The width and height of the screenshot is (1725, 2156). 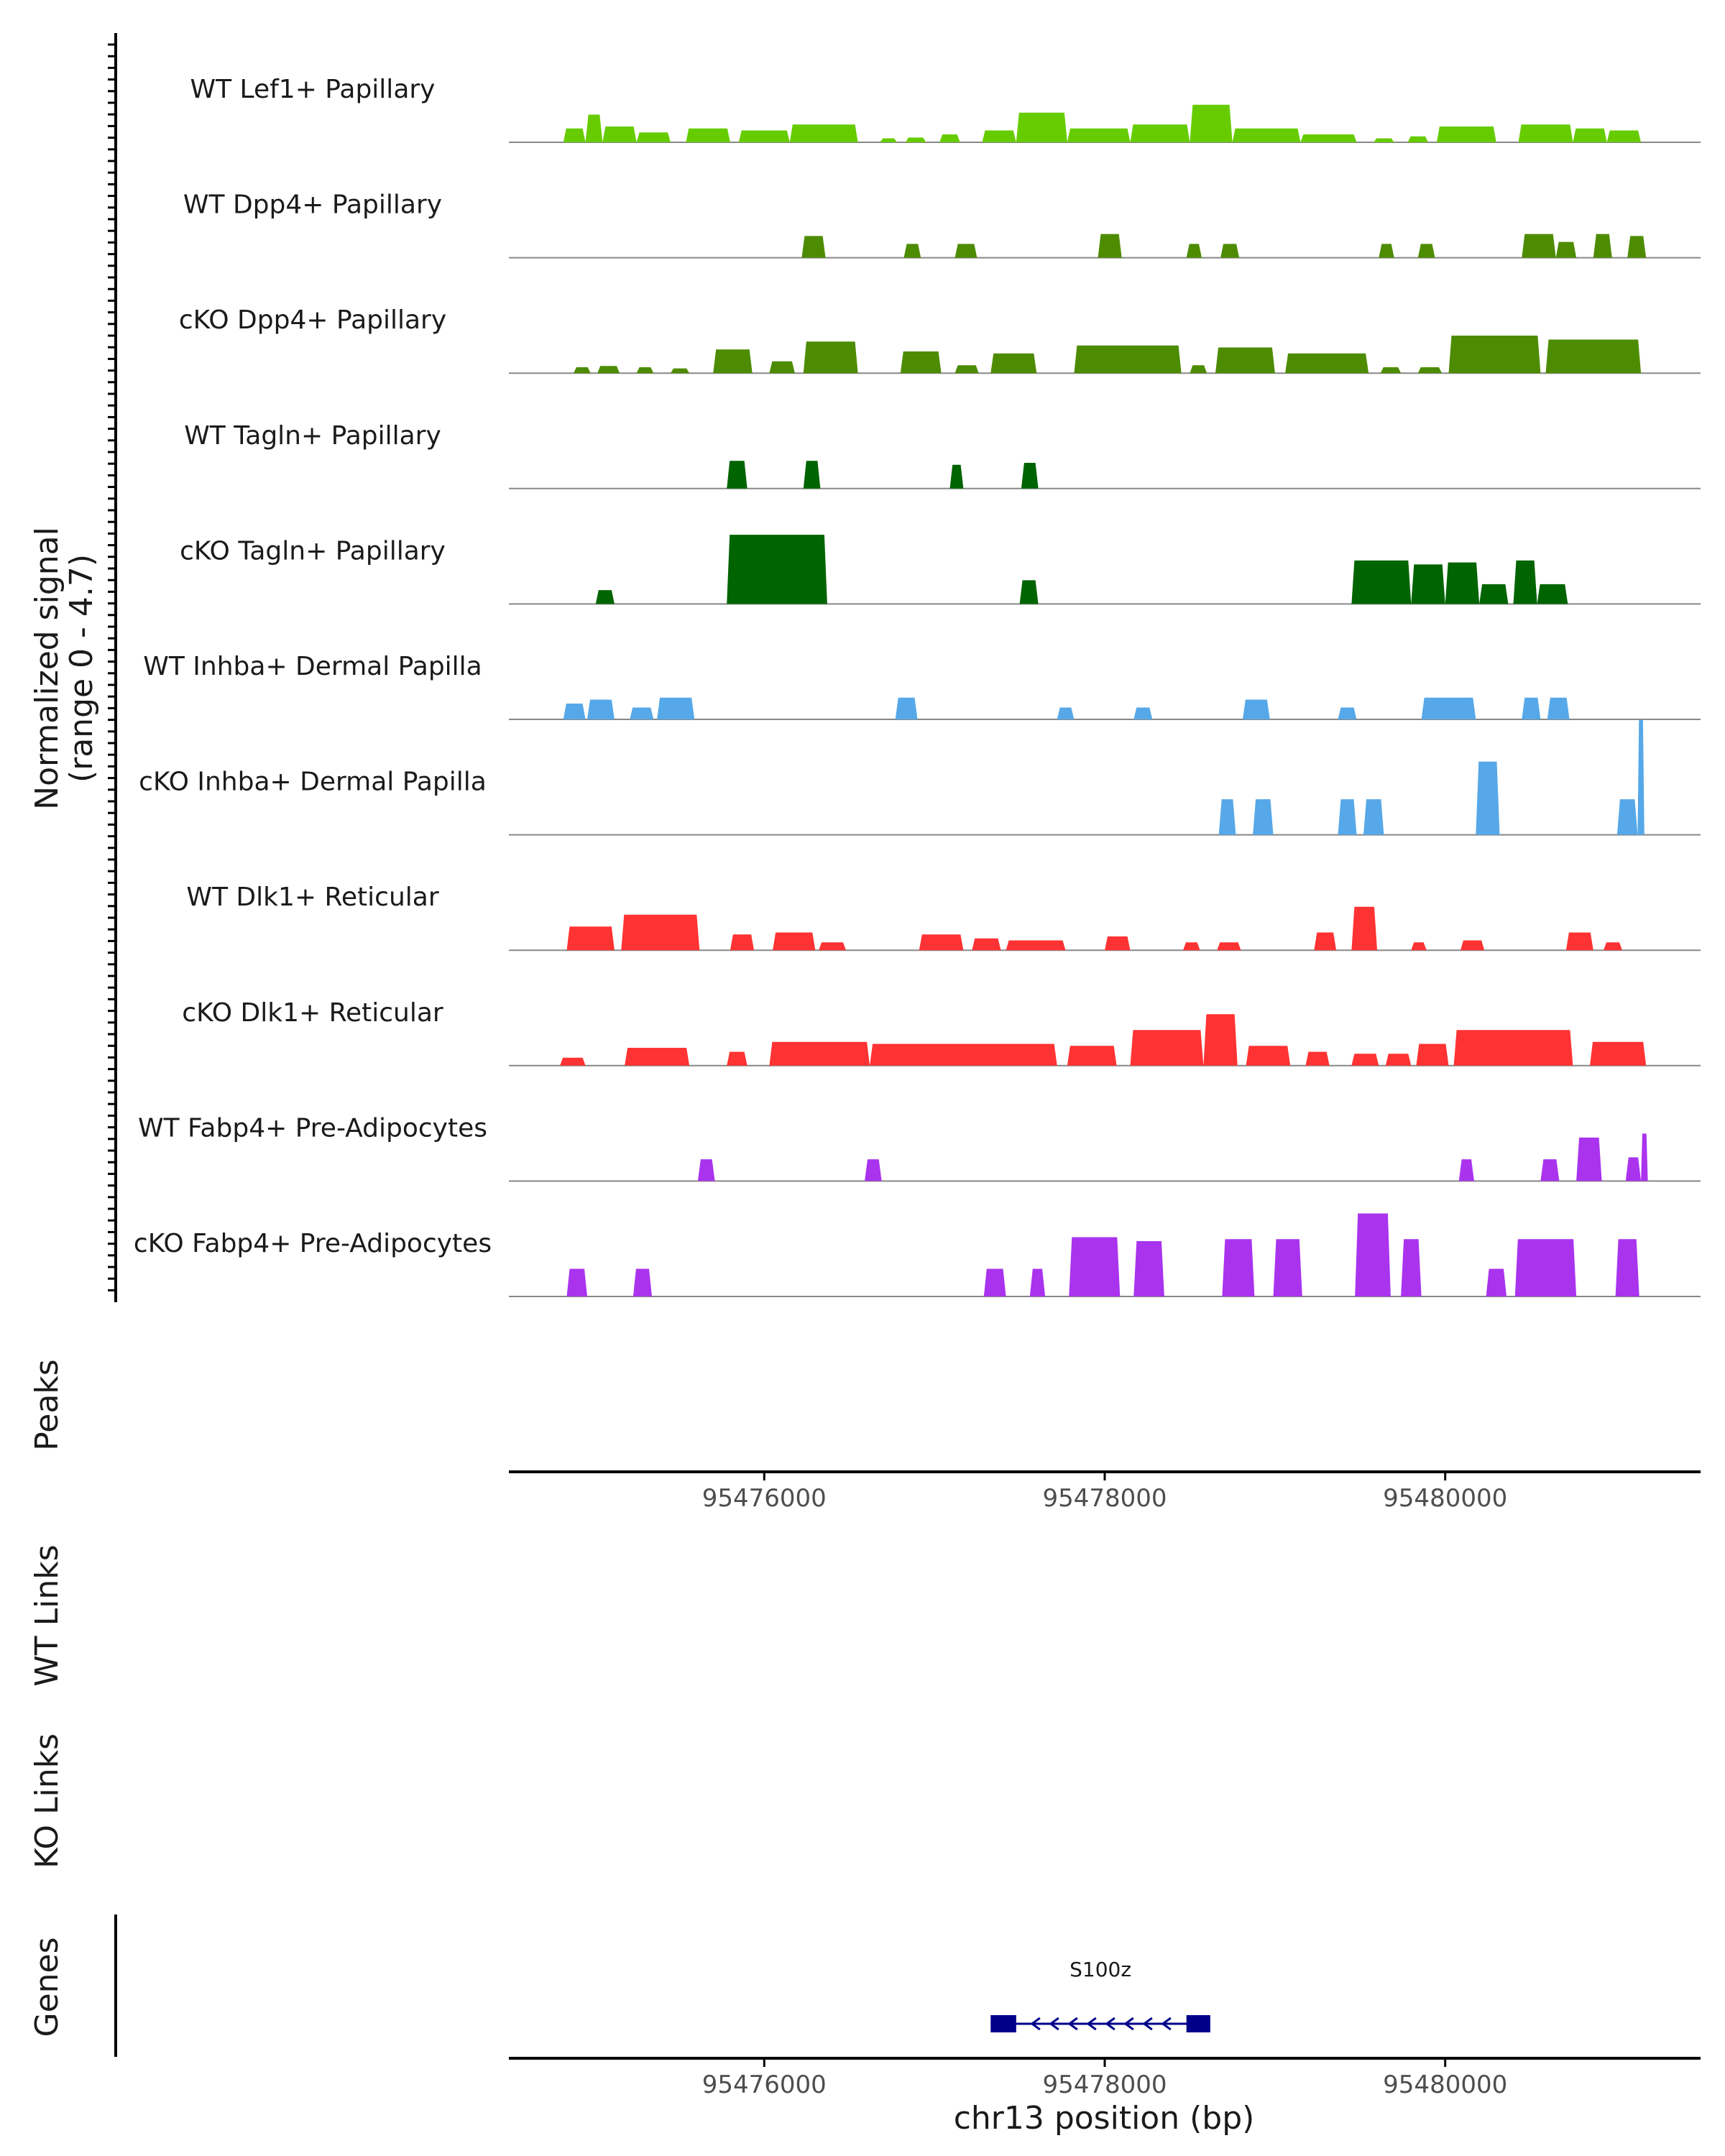 What do you see at coordinates (1100, 1995) in the screenshot?
I see `gene-track: S100z` at bounding box center [1100, 1995].